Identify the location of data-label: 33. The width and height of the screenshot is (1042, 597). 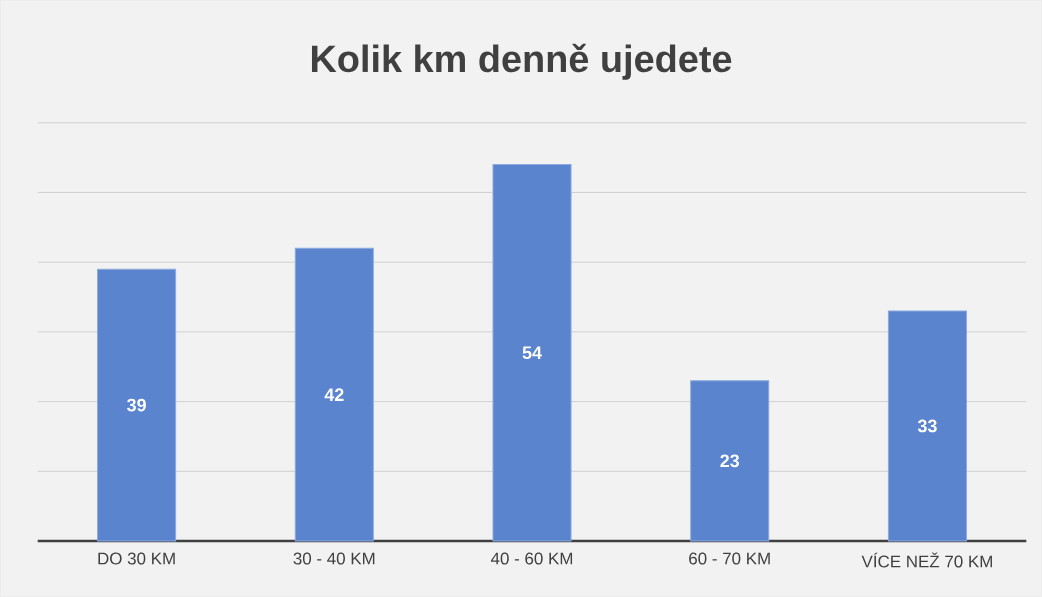
(927, 426).